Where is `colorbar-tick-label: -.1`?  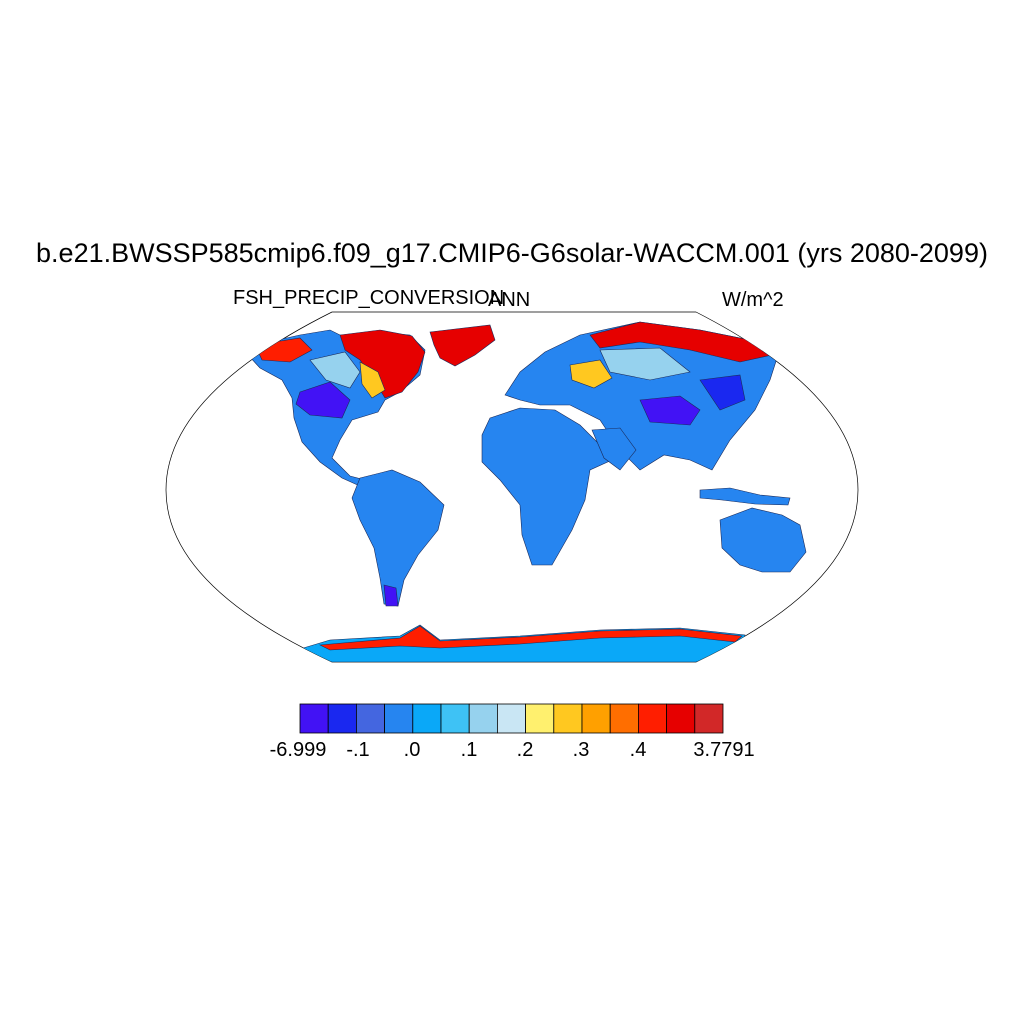
colorbar-tick-label: -.1 is located at coordinates (358, 750).